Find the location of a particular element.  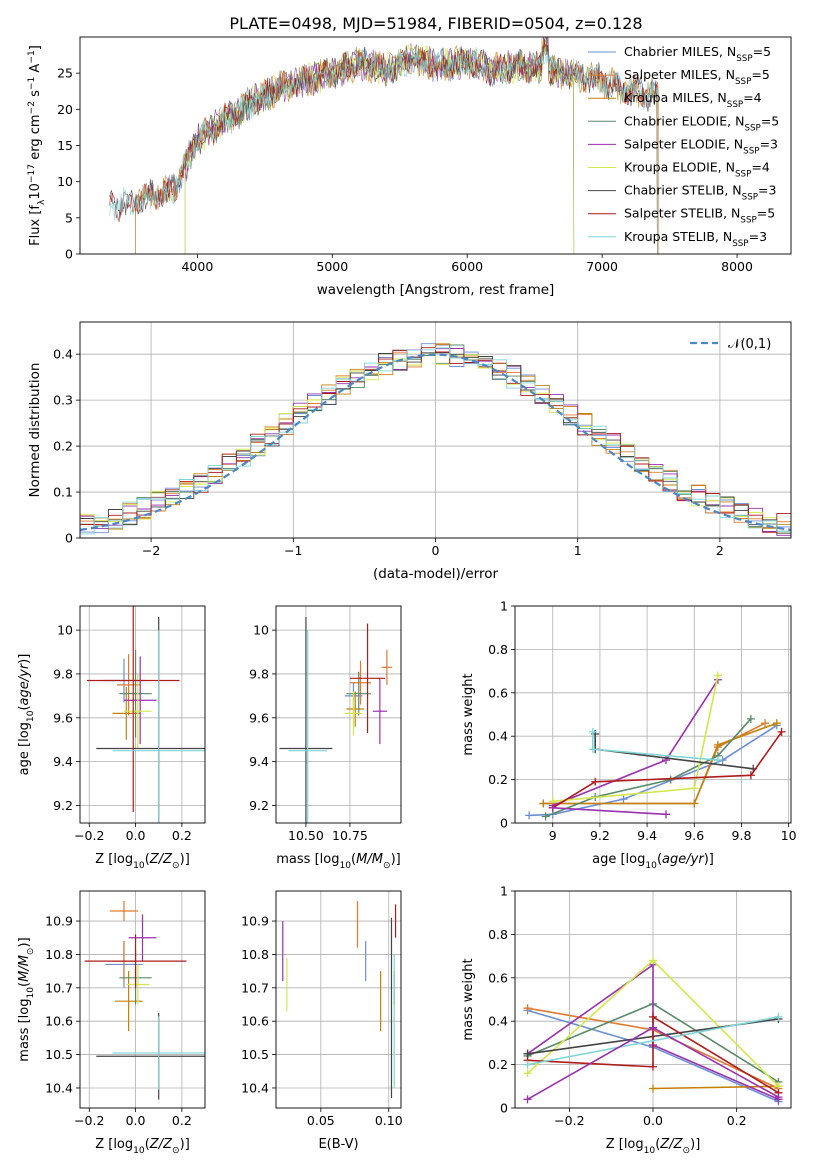

y-tick-label: 0.3 is located at coordinates (63, 400).